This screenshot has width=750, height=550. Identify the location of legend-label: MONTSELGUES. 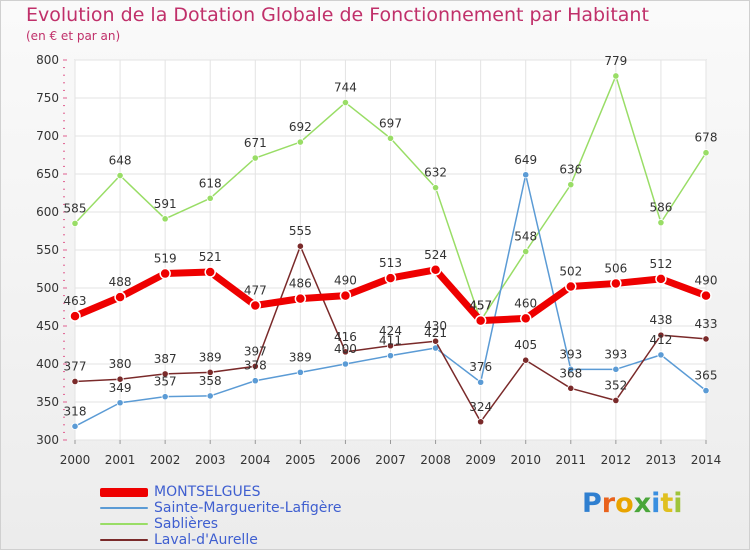
(207, 492).